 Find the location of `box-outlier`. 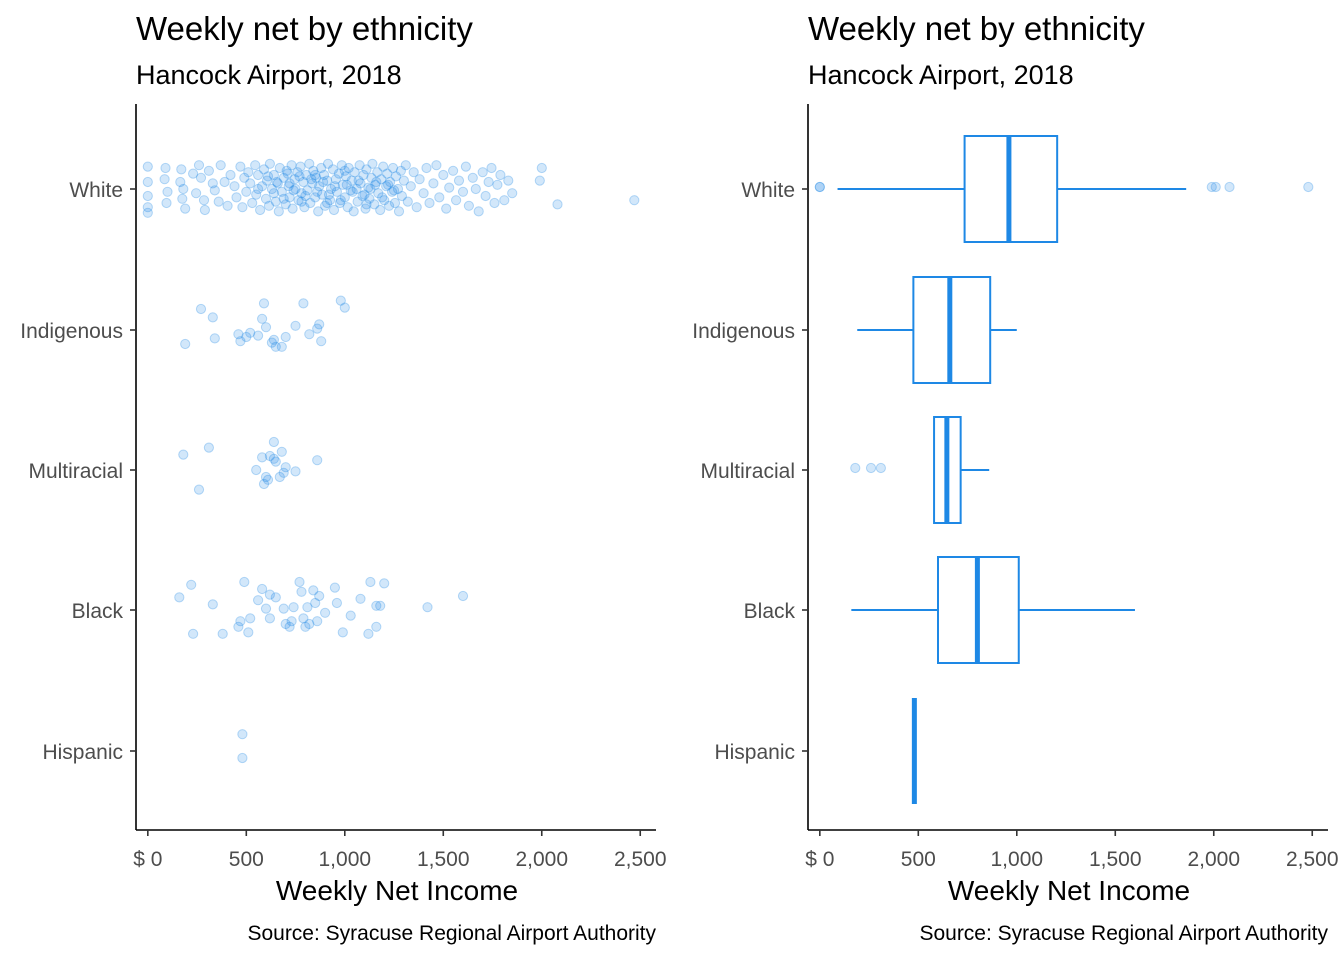

box-outlier is located at coordinates (1211, 187).